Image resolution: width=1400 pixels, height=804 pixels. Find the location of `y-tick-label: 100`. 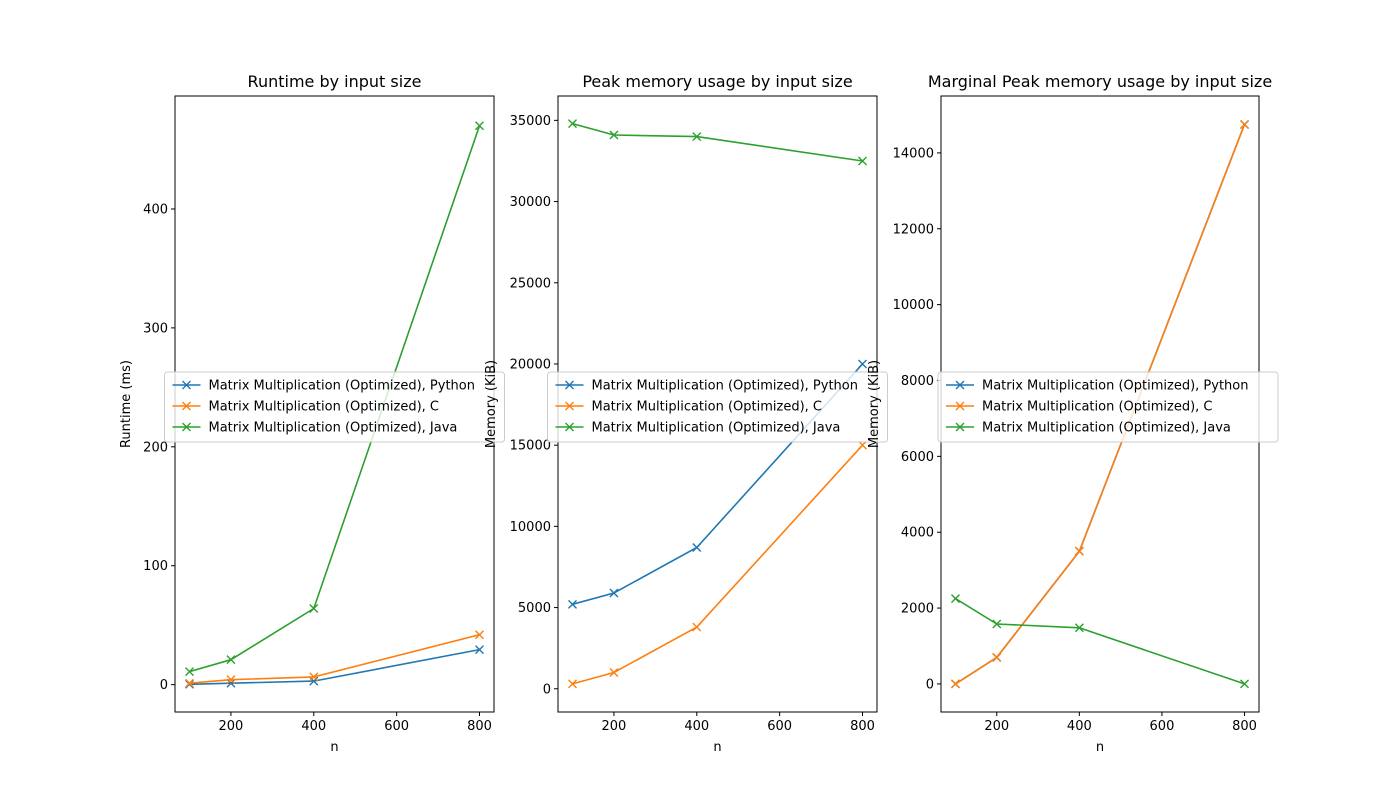

y-tick-label: 100 is located at coordinates (155, 566).